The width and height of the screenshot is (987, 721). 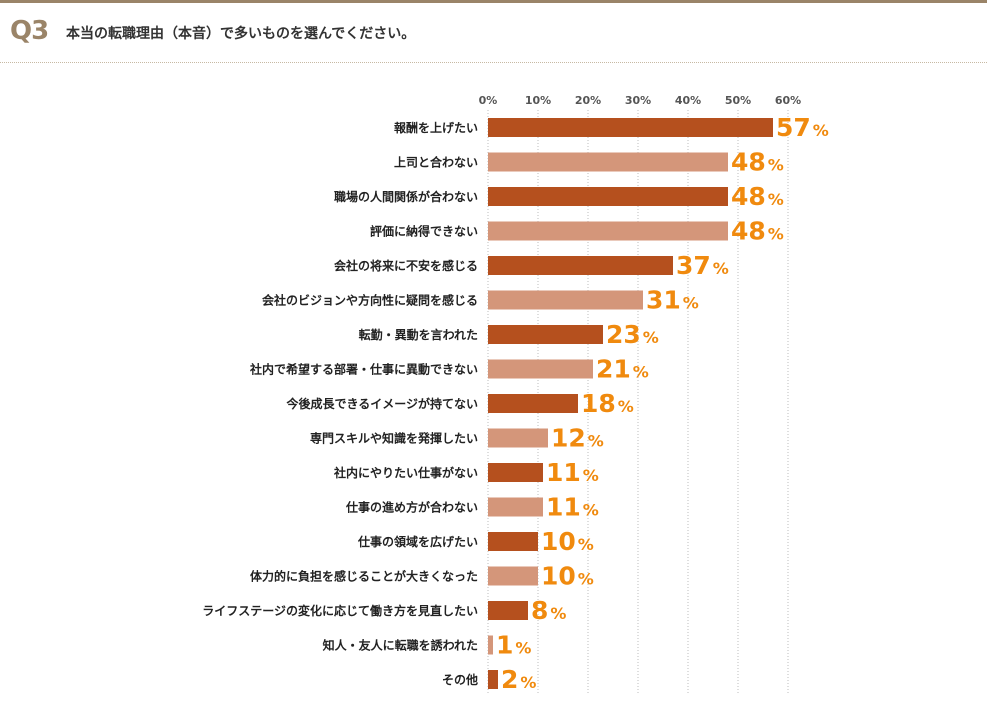 What do you see at coordinates (340, 610) in the screenshot?
I see `category-label: ライフステージの変化に応じて働き方を見直したい` at bounding box center [340, 610].